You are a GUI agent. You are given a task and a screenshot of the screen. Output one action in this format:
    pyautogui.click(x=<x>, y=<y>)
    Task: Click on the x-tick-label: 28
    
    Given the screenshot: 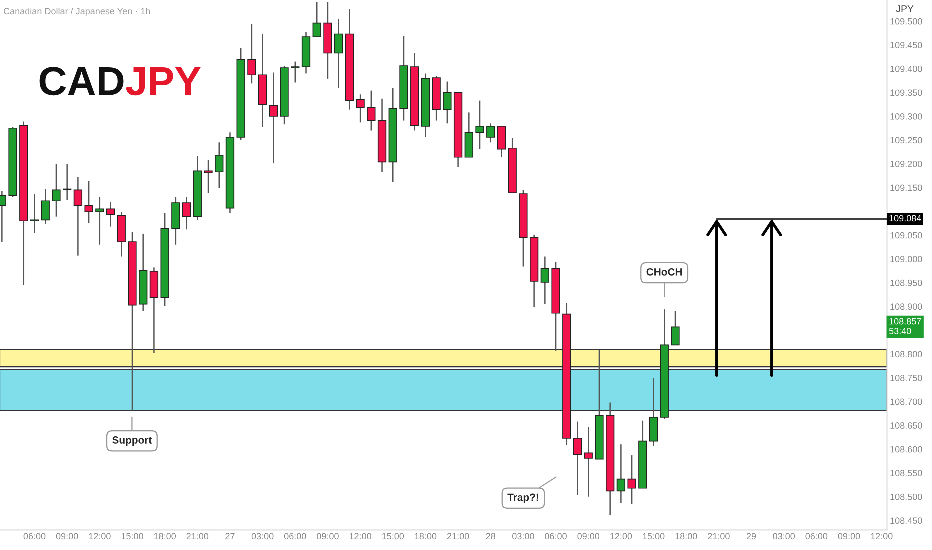 What is the action you would take?
    pyautogui.click(x=491, y=536)
    